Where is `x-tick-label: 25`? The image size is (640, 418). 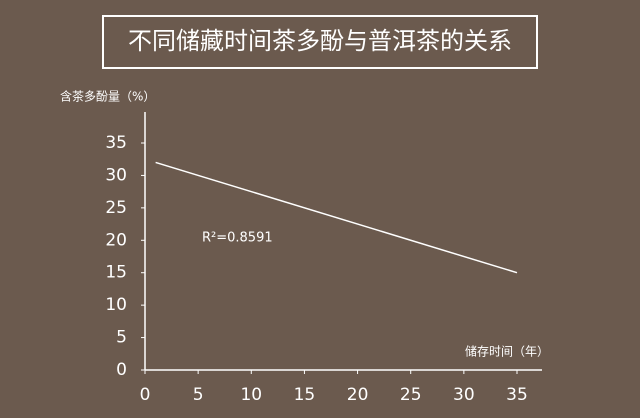 x-tick-label: 25 is located at coordinates (411, 395).